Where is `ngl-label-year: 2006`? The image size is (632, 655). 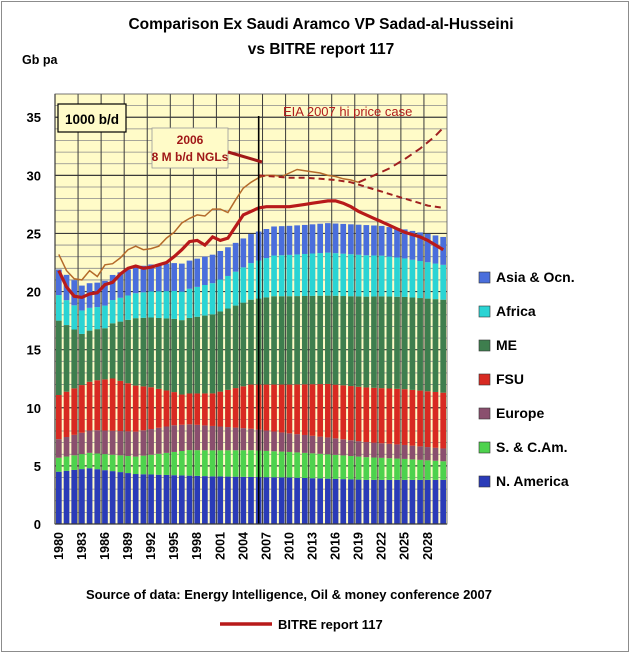 ngl-label-year: 2006 is located at coordinates (190, 140).